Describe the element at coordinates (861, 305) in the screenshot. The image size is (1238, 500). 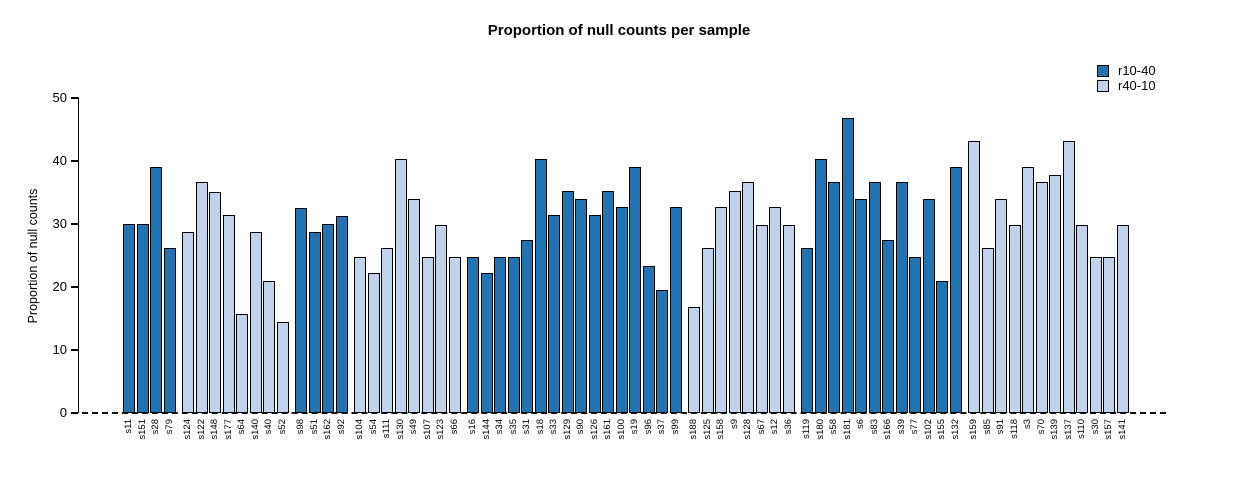
I see `bar-s6` at that location.